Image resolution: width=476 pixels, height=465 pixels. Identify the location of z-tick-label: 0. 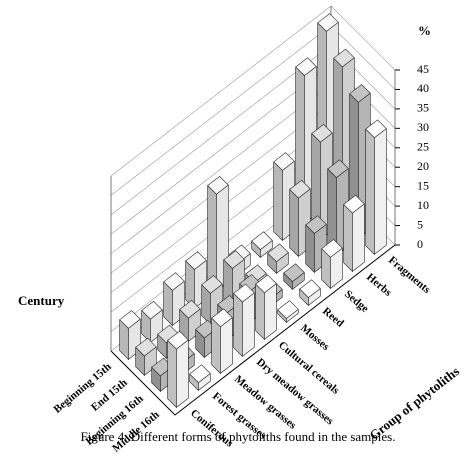
(420, 244).